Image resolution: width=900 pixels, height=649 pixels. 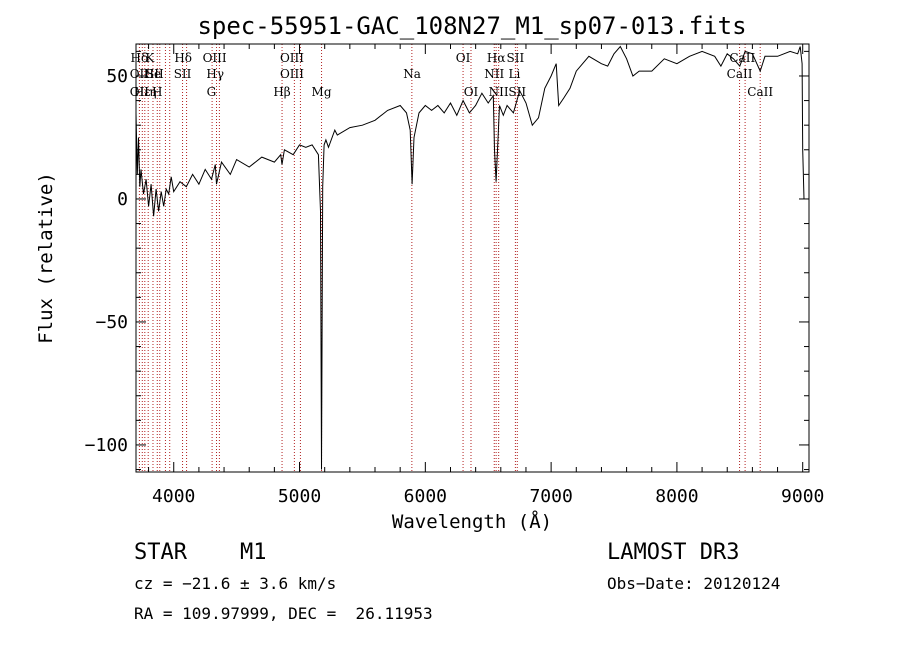 I want to click on spectral-line-label: He, so click(x=153, y=74).